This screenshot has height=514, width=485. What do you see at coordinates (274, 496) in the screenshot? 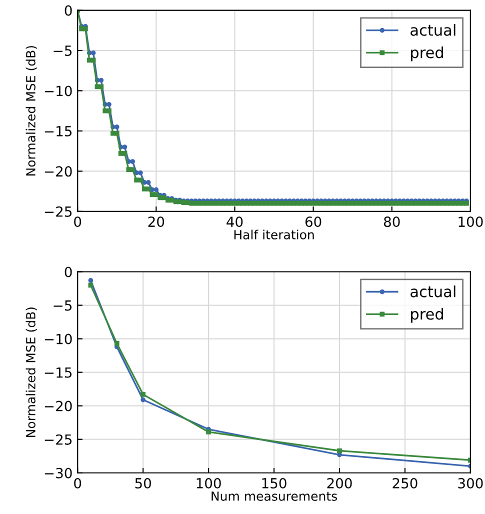
I see `x-axis-title: Num measurements` at bounding box center [274, 496].